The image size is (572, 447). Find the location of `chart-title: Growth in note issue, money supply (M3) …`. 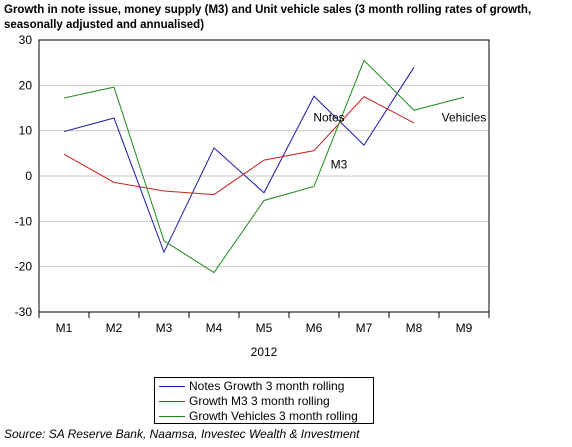

chart-title: Growth in note issue, money supply (M3) … is located at coordinates (268, 17).